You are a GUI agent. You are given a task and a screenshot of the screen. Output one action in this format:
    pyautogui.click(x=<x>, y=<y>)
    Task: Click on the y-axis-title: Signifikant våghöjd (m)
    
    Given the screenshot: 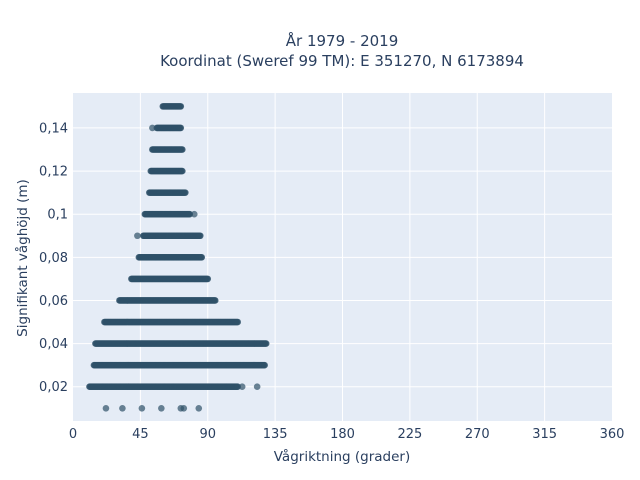 What is the action you would take?
    pyautogui.click(x=22, y=258)
    